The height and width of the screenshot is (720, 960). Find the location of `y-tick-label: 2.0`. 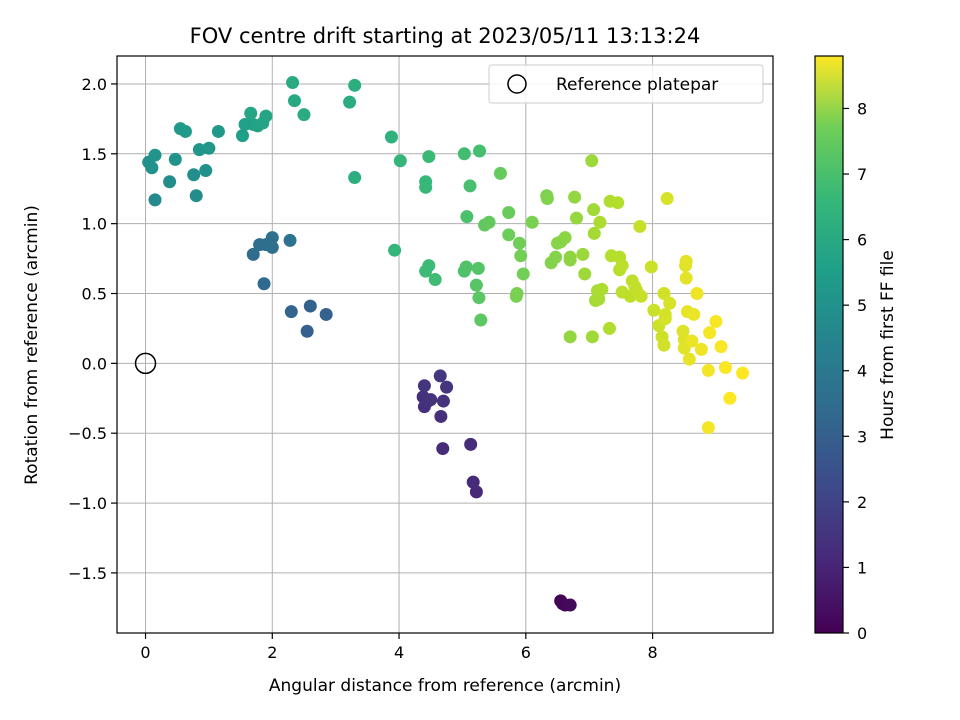

y-tick-label: 2.0 is located at coordinates (94, 84).